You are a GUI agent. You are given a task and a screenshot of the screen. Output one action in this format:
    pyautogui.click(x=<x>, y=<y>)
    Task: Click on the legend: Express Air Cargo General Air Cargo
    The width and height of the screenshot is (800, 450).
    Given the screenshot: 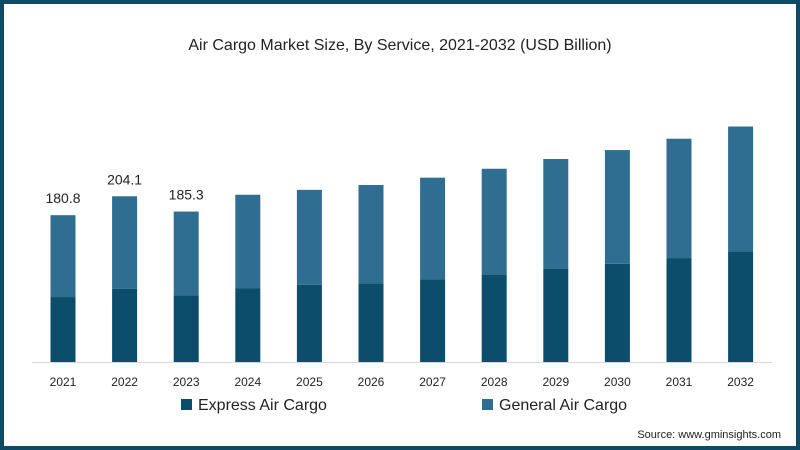 What is the action you would take?
    pyautogui.click(x=404, y=405)
    